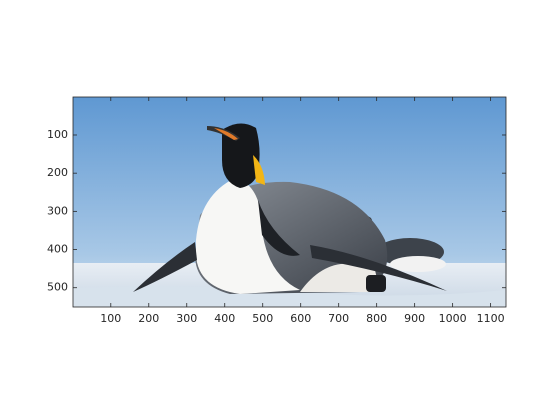 The height and width of the screenshot is (420, 560). Describe the element at coordinates (186, 318) in the screenshot. I see `x-tick-label: 300` at that location.